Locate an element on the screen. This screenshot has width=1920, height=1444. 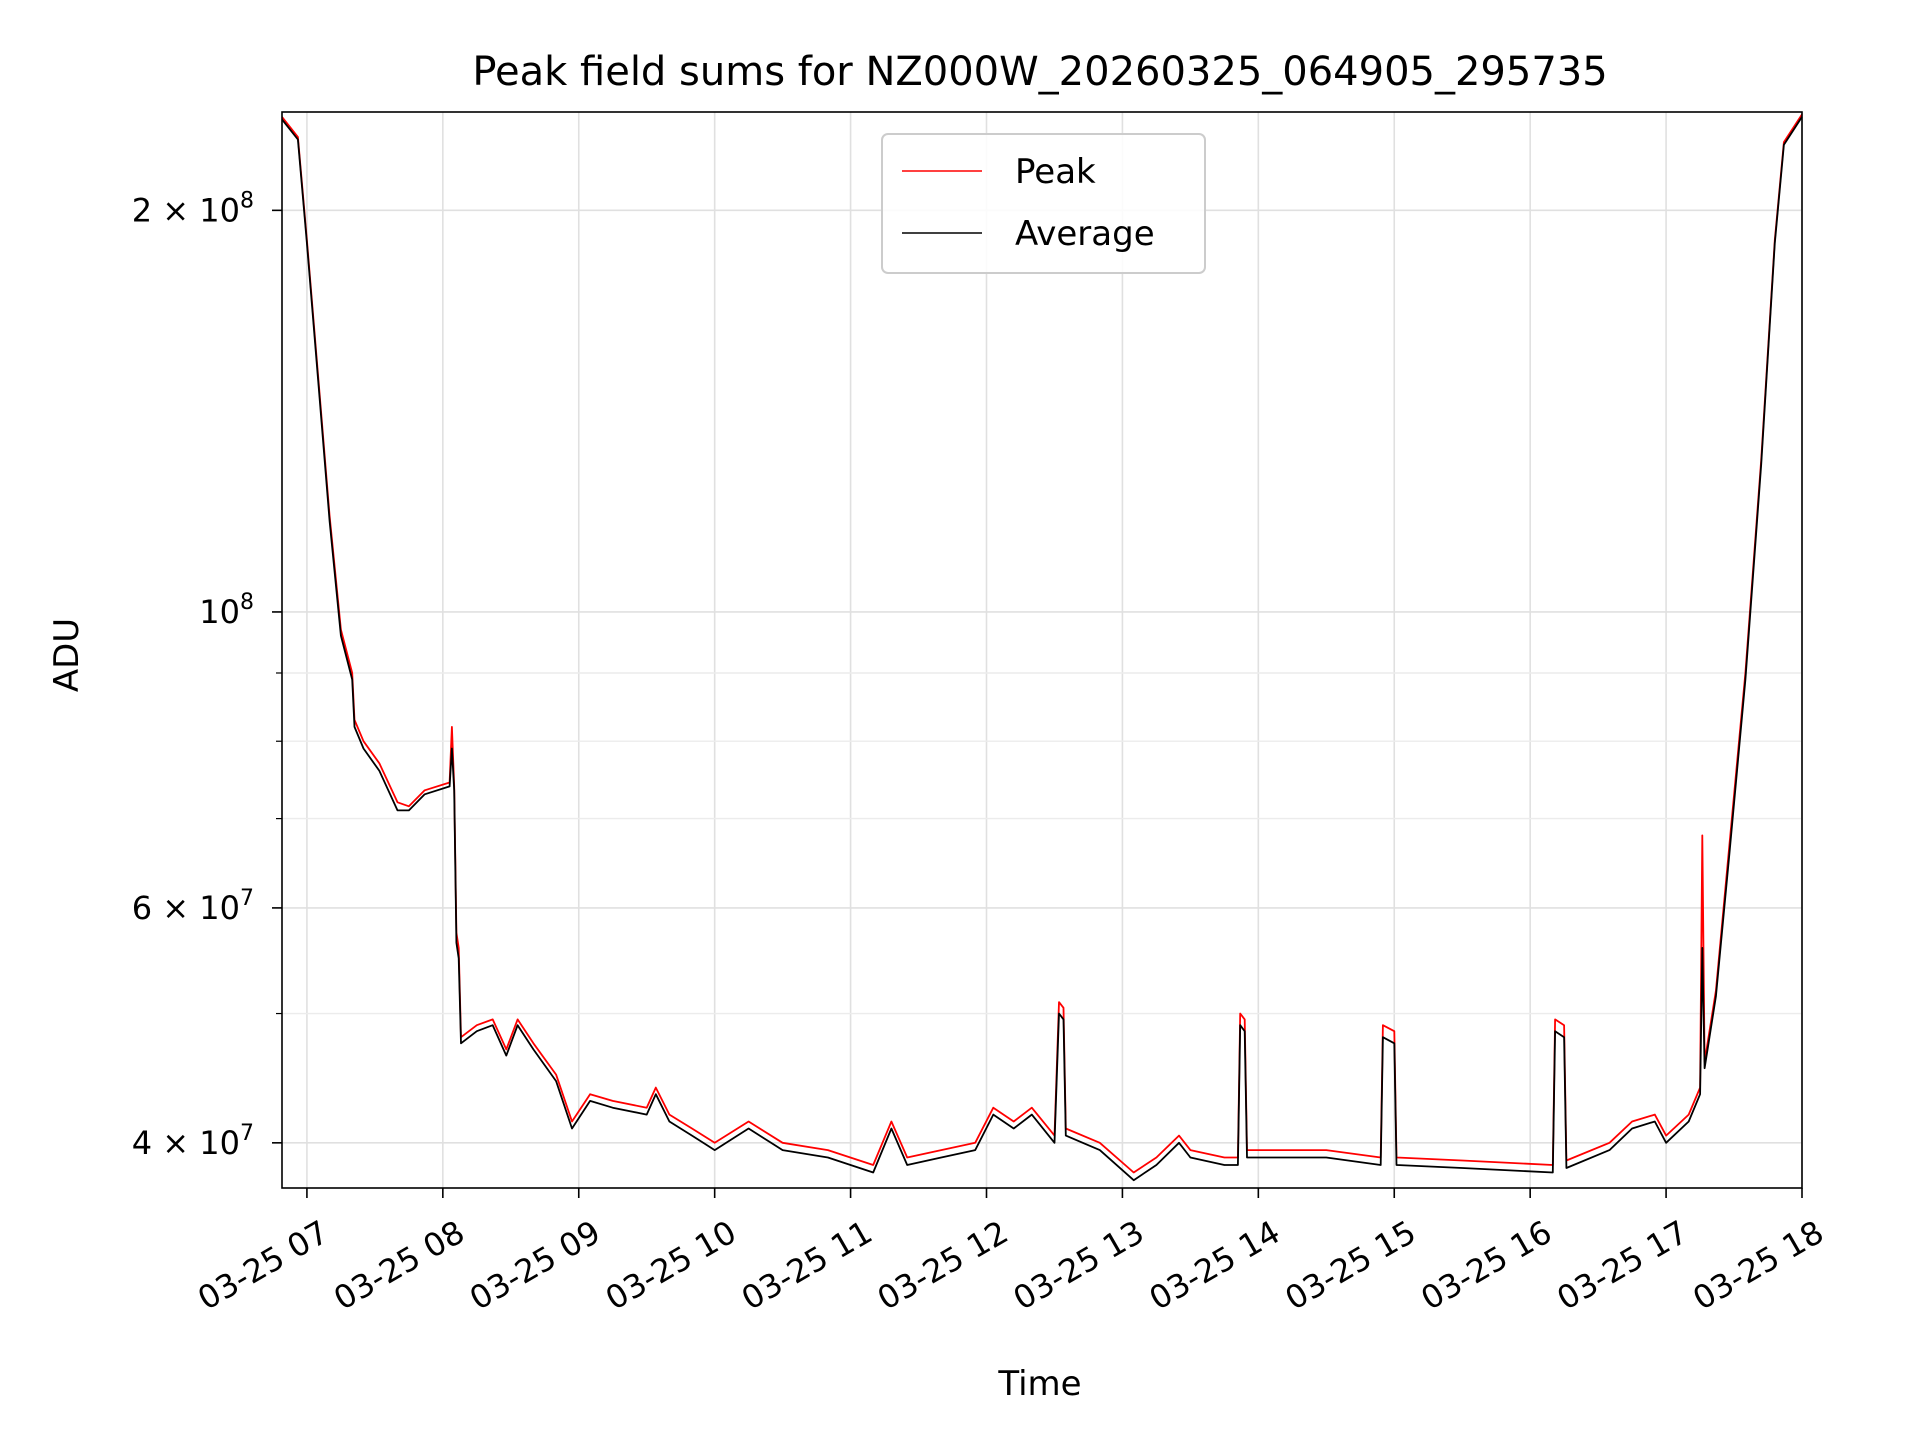
legend-label-average: Average is located at coordinates (1085, 234).